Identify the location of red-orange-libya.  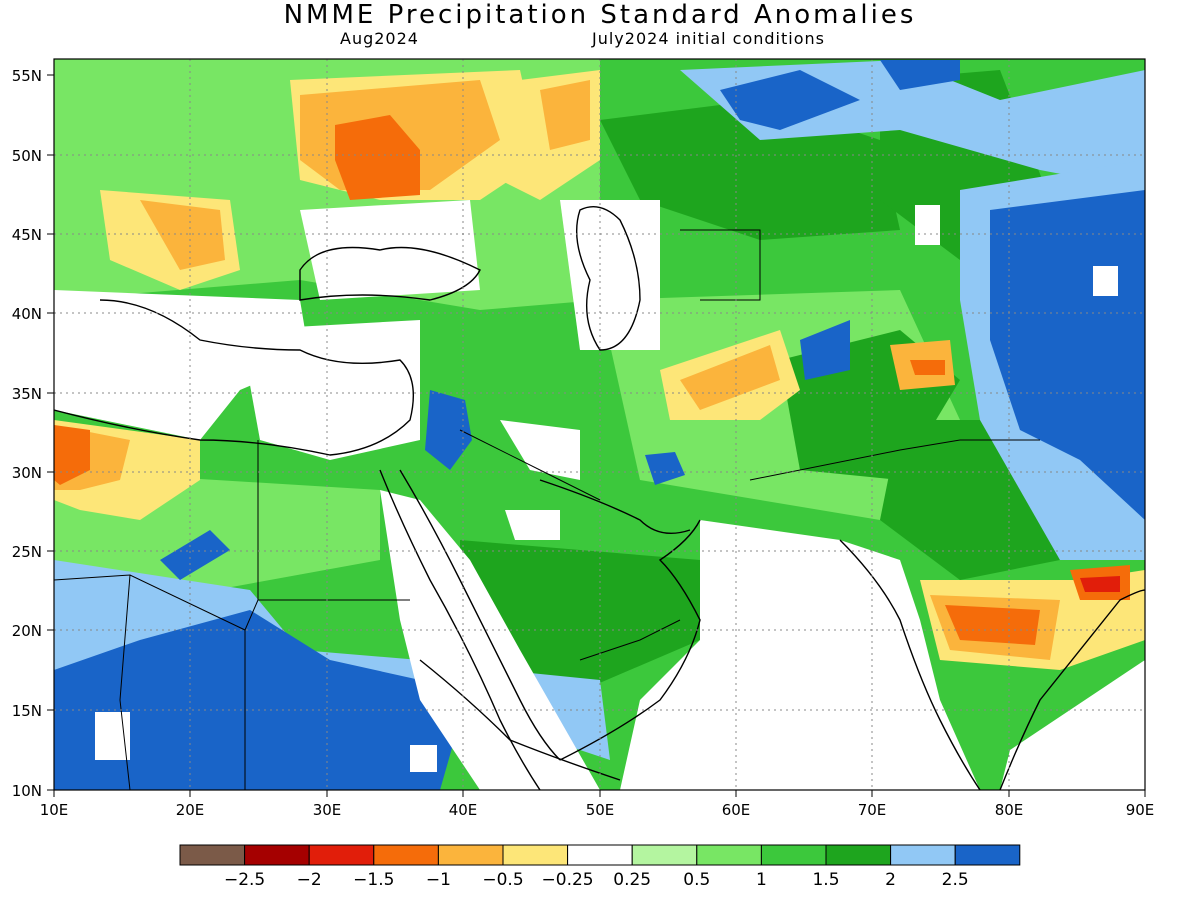
(72, 455).